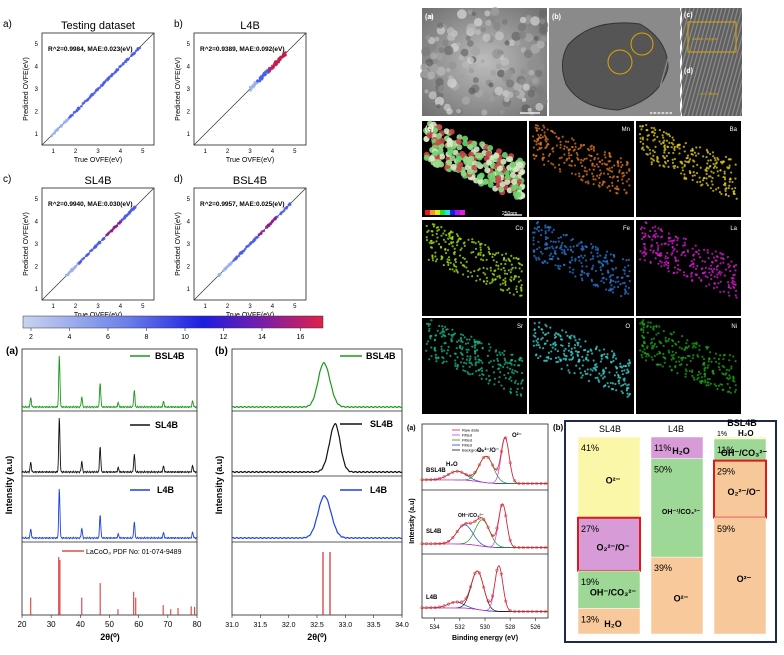  Describe the element at coordinates (725, 450) in the screenshot. I see `segment-percent: 11%` at that location.